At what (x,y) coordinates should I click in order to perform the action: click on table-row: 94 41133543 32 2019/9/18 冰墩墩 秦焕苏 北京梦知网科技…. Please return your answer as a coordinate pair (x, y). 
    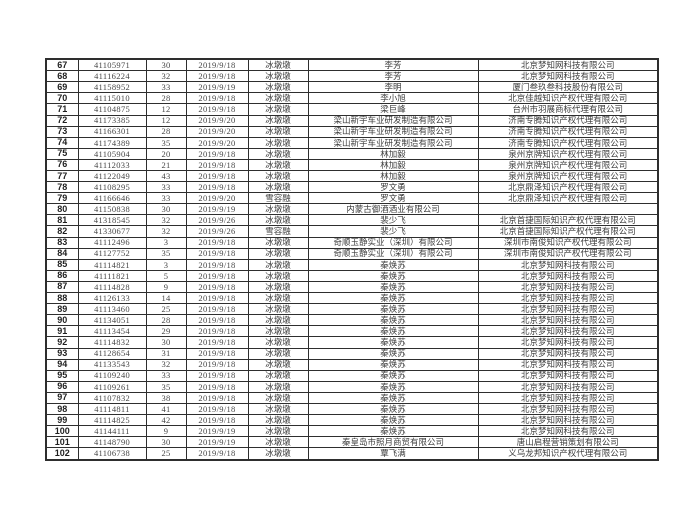
    Looking at the image, I should click on (352, 364).